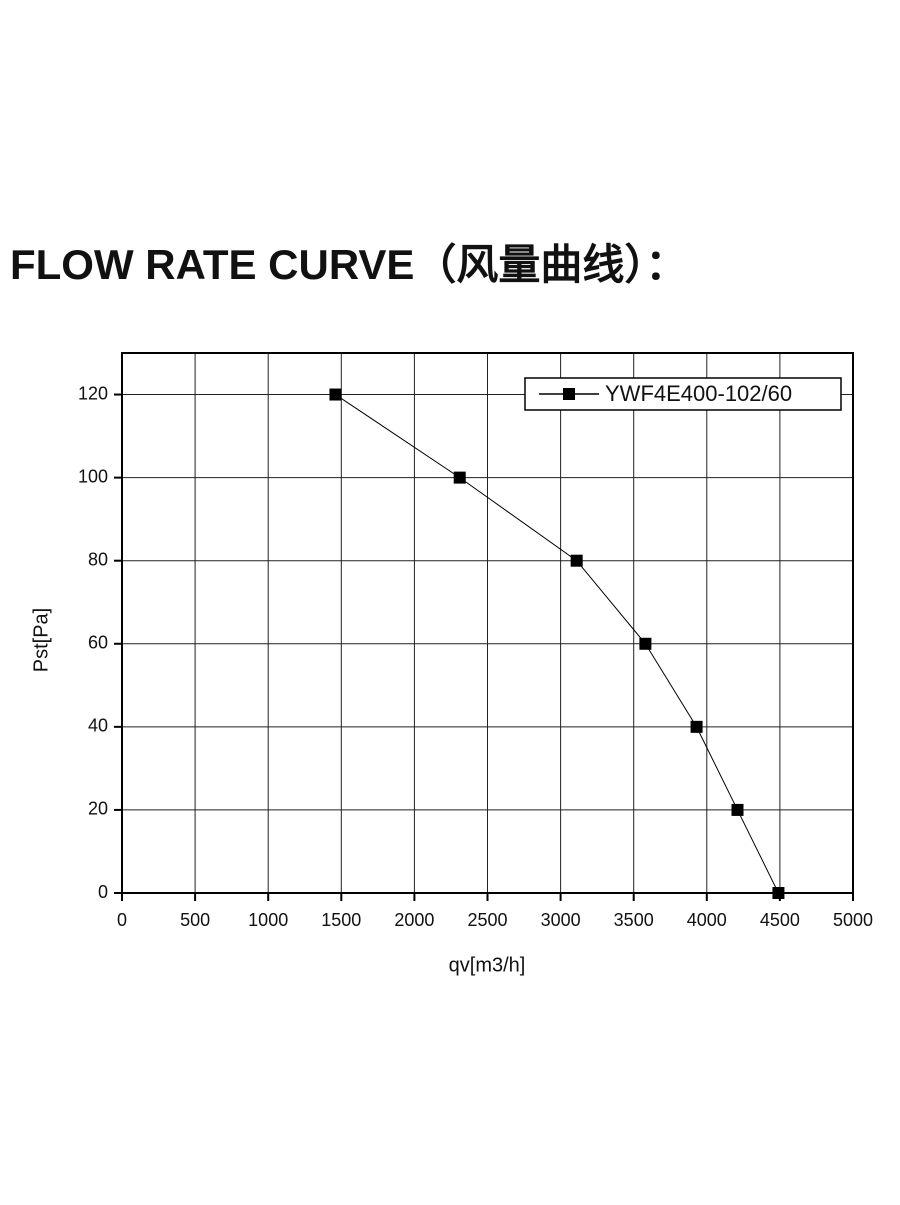 This screenshot has height=1205, width=900. What do you see at coordinates (195, 920) in the screenshot?
I see `x-tick-label: 500` at bounding box center [195, 920].